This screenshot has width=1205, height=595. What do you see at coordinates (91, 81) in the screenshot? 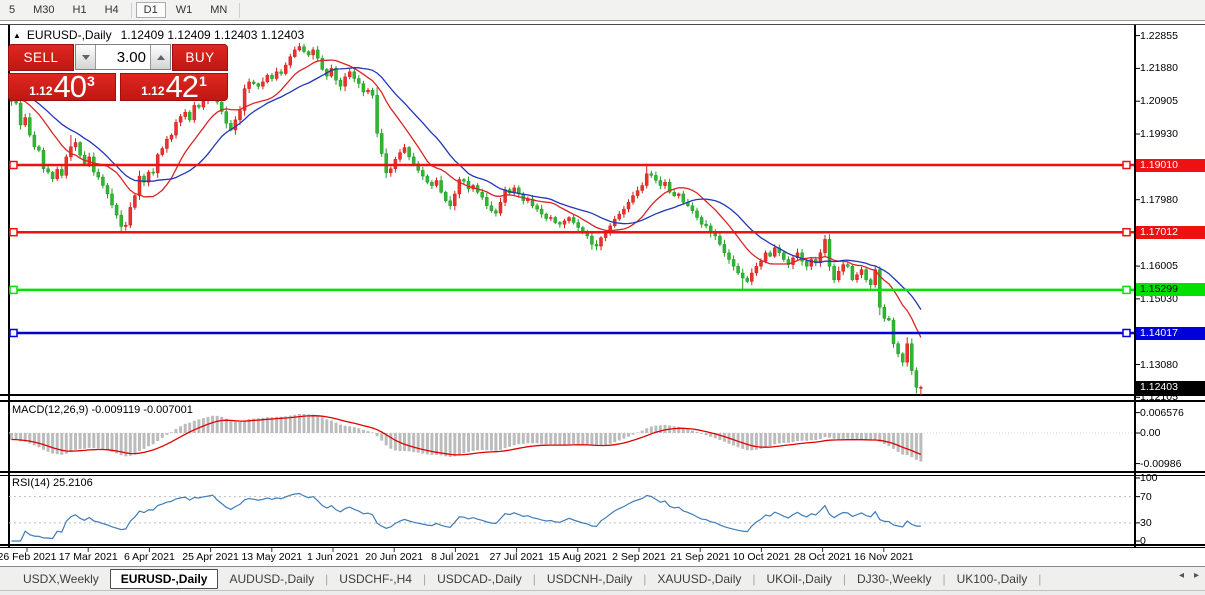
I see `sell-price-superscript: 3` at bounding box center [91, 81].